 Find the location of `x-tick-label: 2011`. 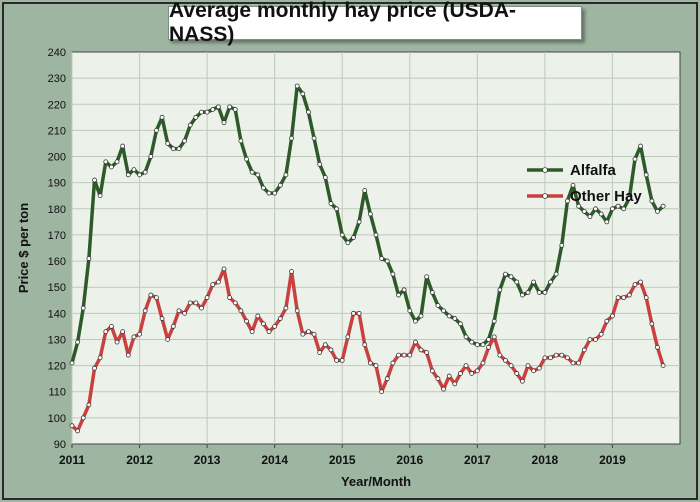

x-tick-label: 2011 is located at coordinates (72, 460).